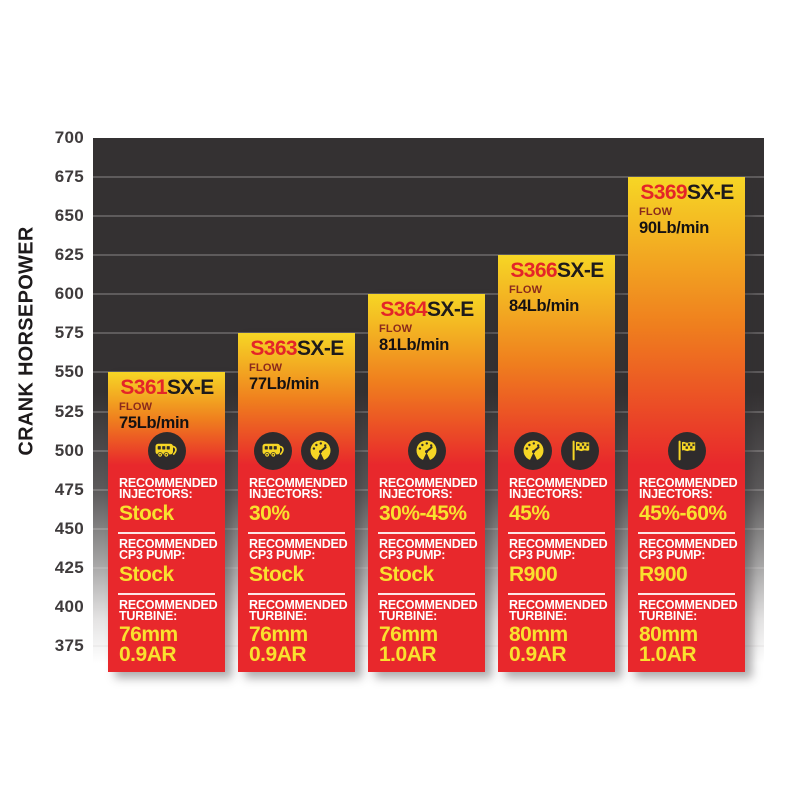 The image size is (800, 800). Describe the element at coordinates (69, 216) in the screenshot. I see `y-tick-label: 650` at that location.